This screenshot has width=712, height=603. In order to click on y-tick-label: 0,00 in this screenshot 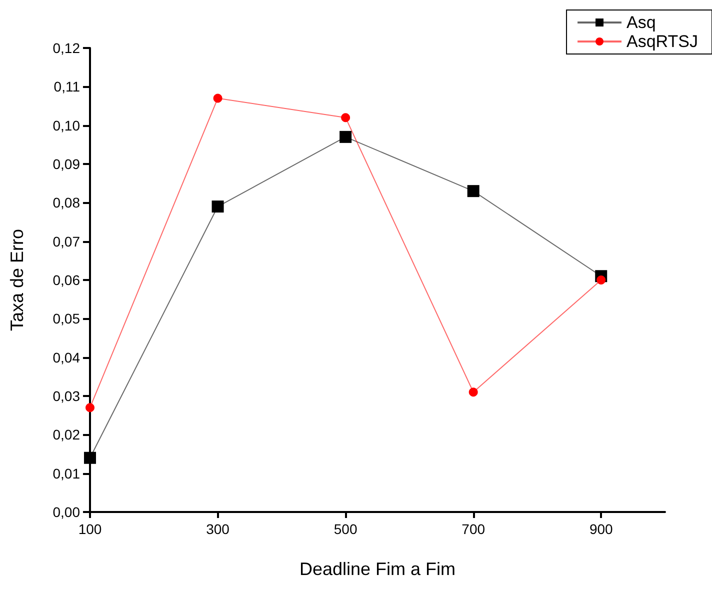, I will do `click(66, 512)`.